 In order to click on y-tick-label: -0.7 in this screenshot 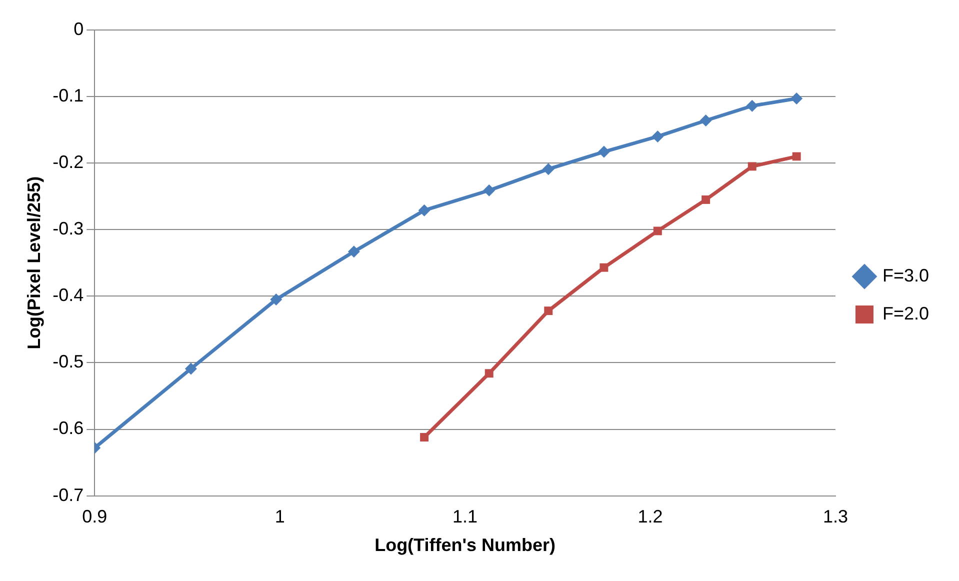, I will do `click(68, 494)`.